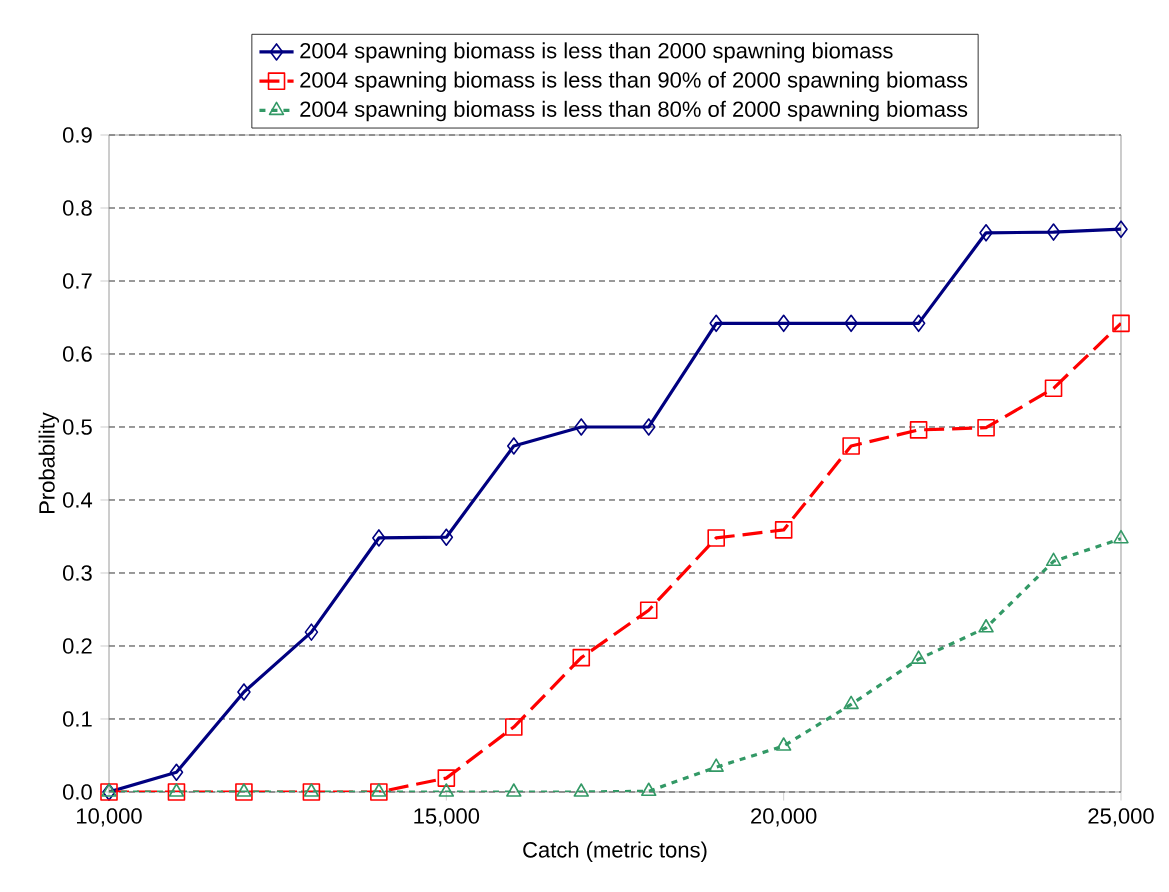 Image resolution: width=1169 pixels, height=892 pixels. What do you see at coordinates (634, 111) in the screenshot?
I see `legend-label: 2004 spawning biomass is less than 80% of 2000 spawning biomass` at bounding box center [634, 111].